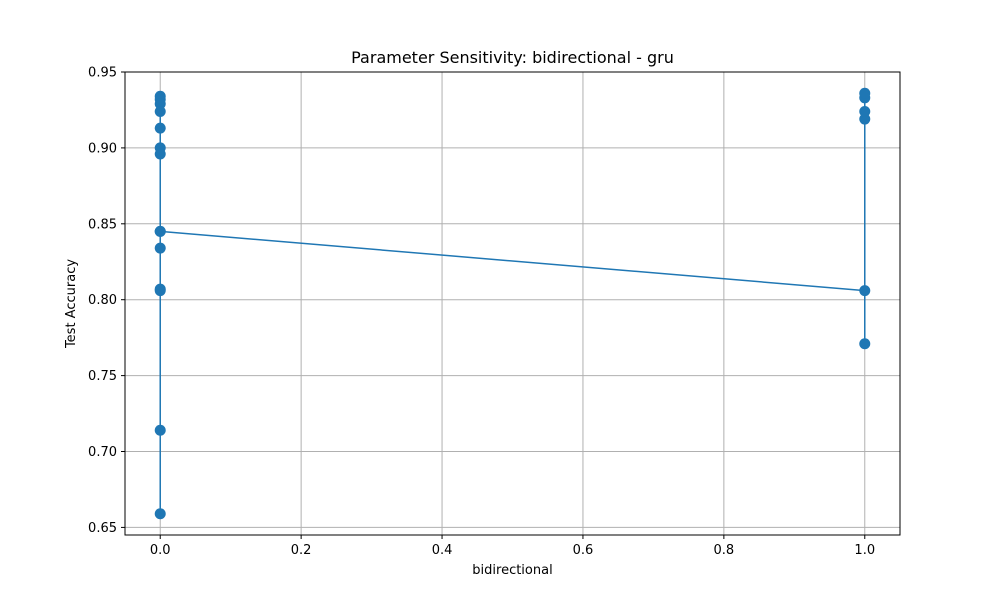 This screenshot has width=1000, height=600. What do you see at coordinates (102, 376) in the screenshot?
I see `y-tick-label: 0.75` at bounding box center [102, 376].